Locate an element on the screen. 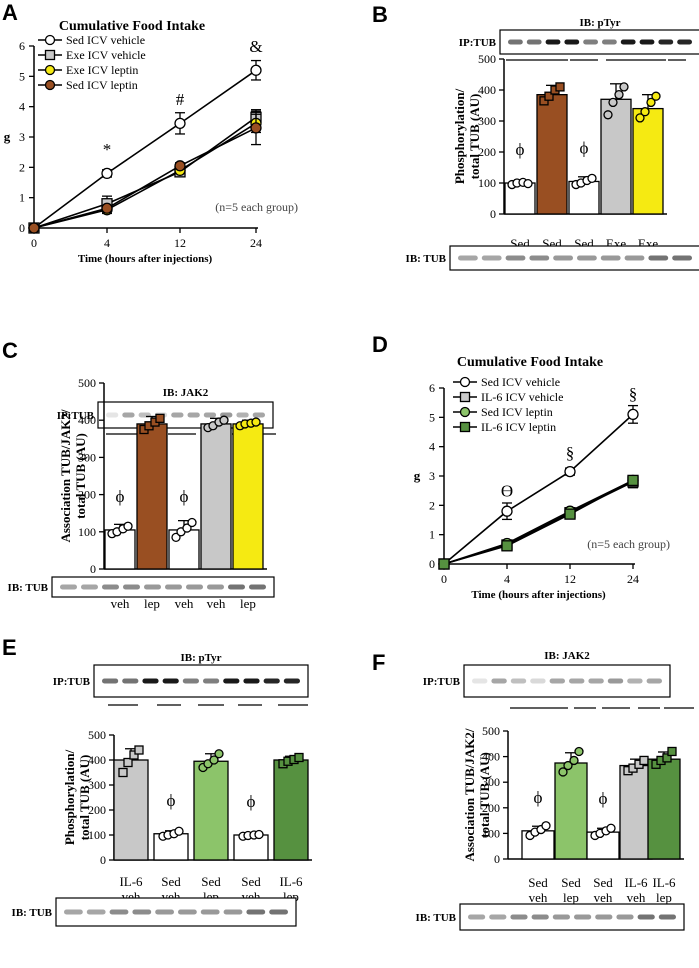 The width and height of the screenshot is (699, 968). sample-size-note: (n=5 each group) is located at coordinates (256, 207).